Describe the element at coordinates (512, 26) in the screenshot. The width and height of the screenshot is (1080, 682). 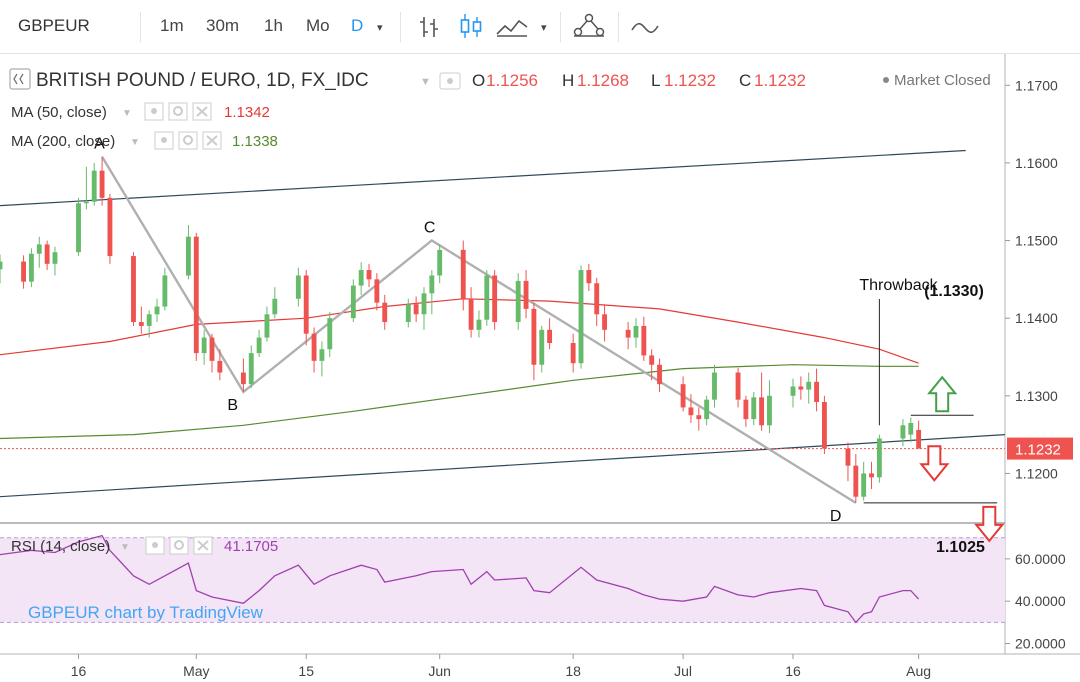
I see `area-style-icon` at that location.